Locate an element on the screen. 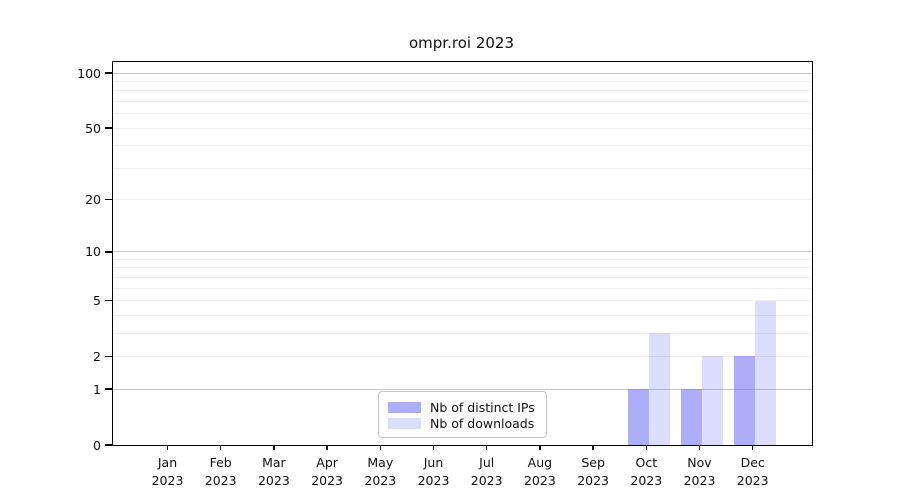  x-tick-label: Jul 2023 is located at coordinates (486, 471).